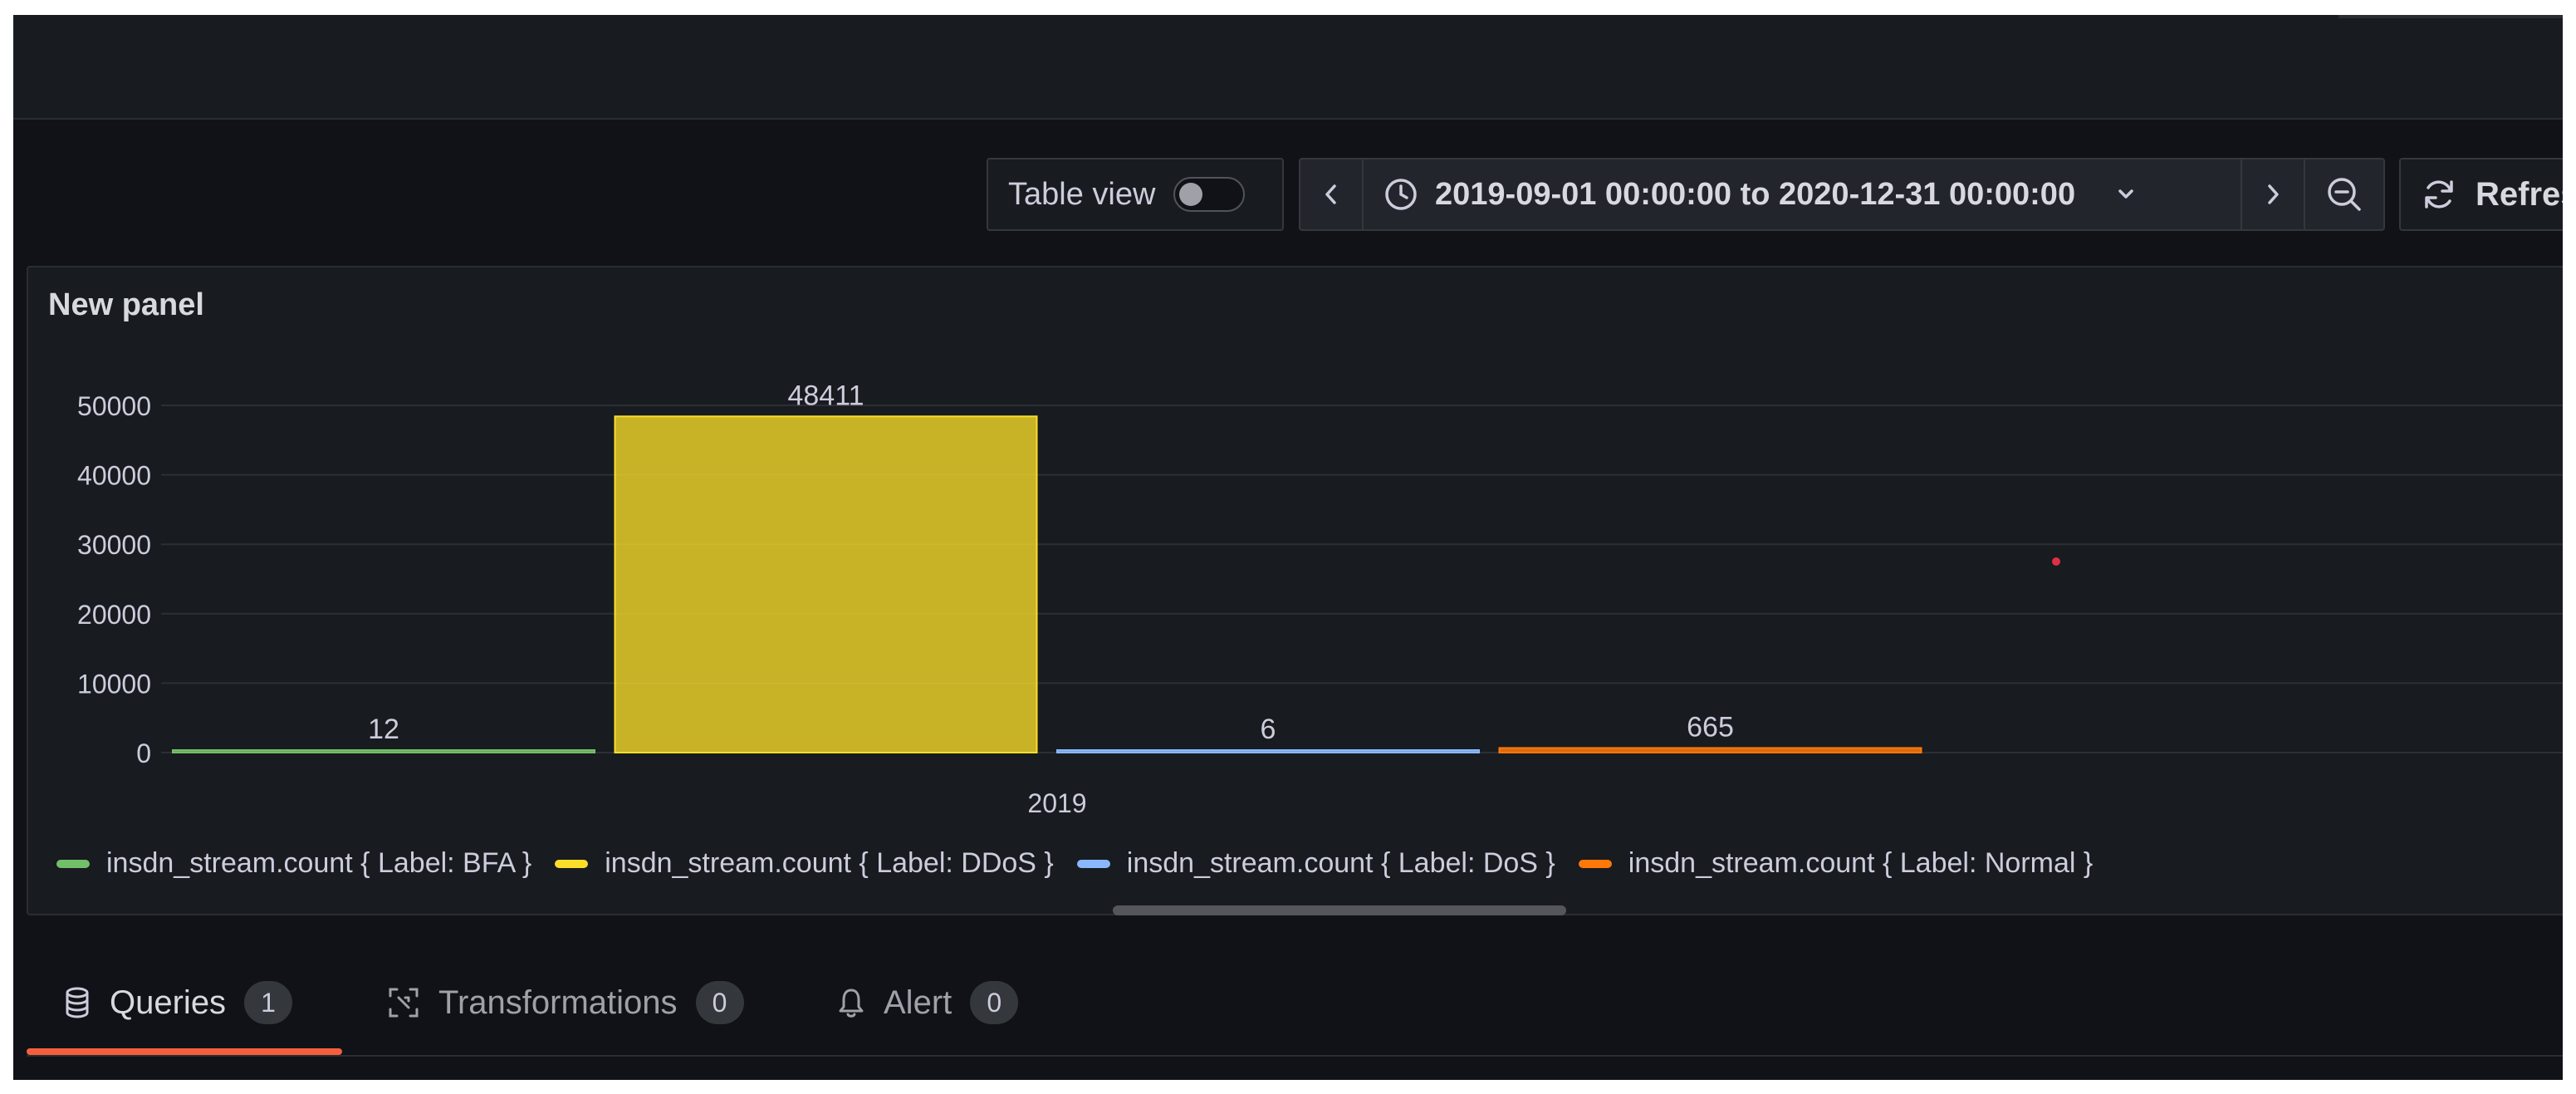  What do you see at coordinates (1861, 863) in the screenshot?
I see `legend-label: insdn_stream.count { Label: Normal }` at bounding box center [1861, 863].